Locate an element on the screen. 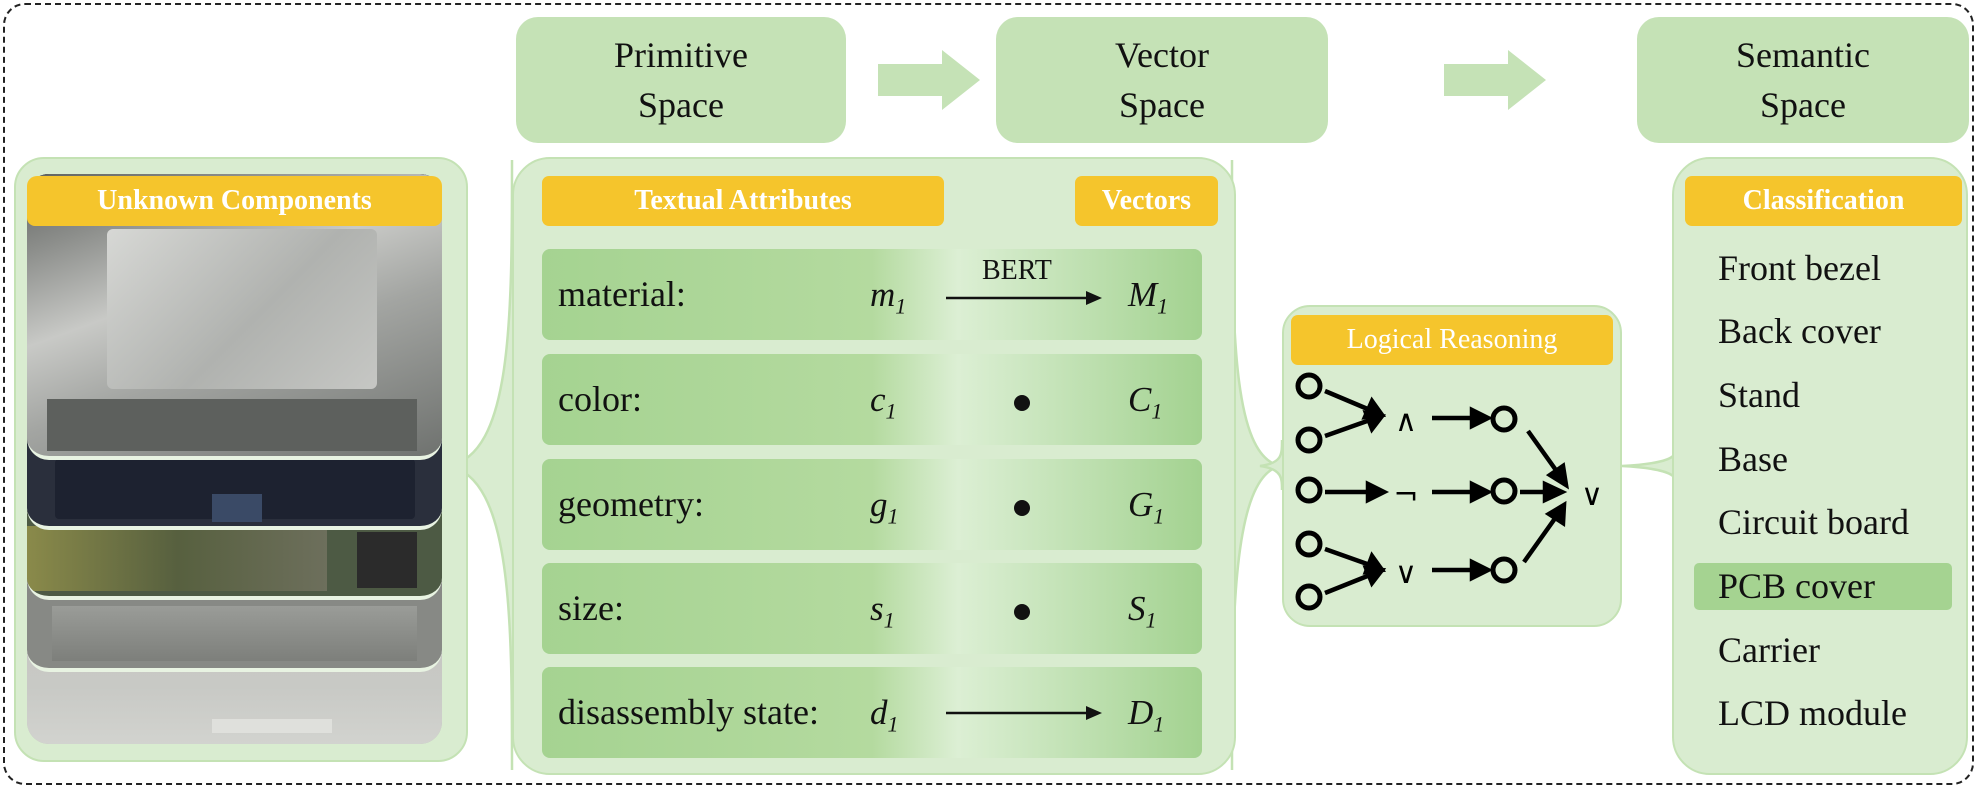  and-operator: ∧ is located at coordinates (1406, 421).